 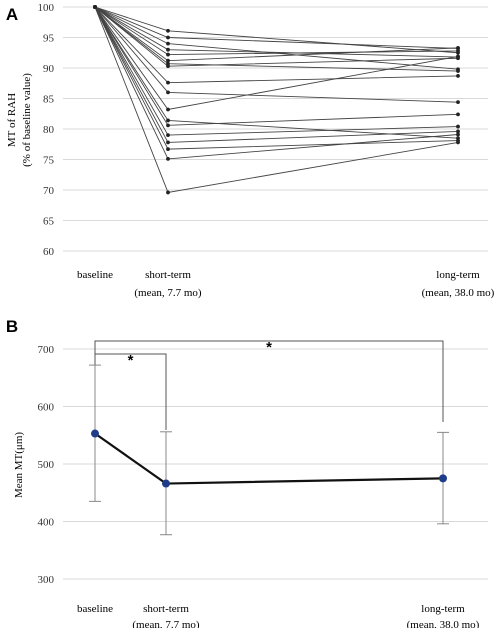 What do you see at coordinates (12, 326) in the screenshot?
I see `panel-label: B` at bounding box center [12, 326].